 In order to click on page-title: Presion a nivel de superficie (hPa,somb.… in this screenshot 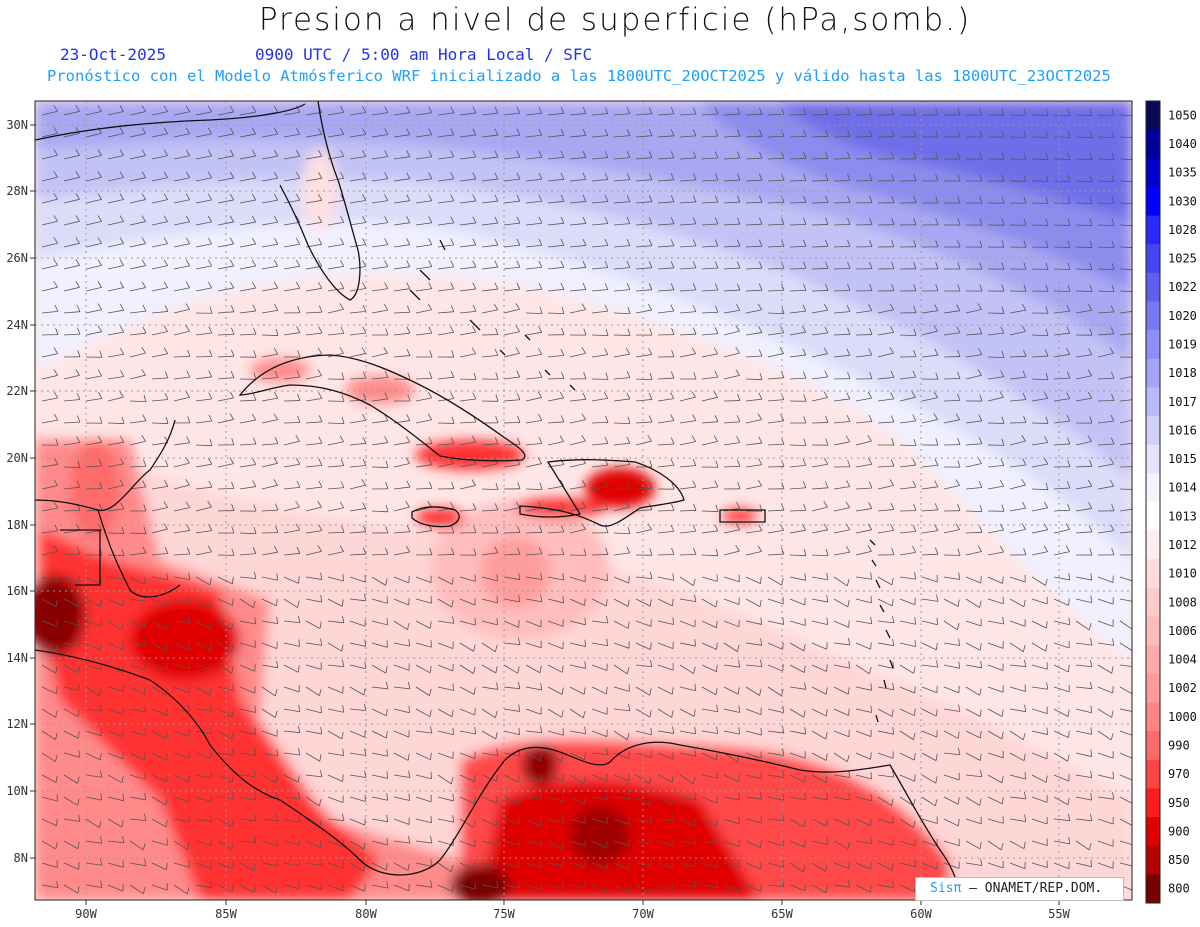, I will do `click(615, 20)`.